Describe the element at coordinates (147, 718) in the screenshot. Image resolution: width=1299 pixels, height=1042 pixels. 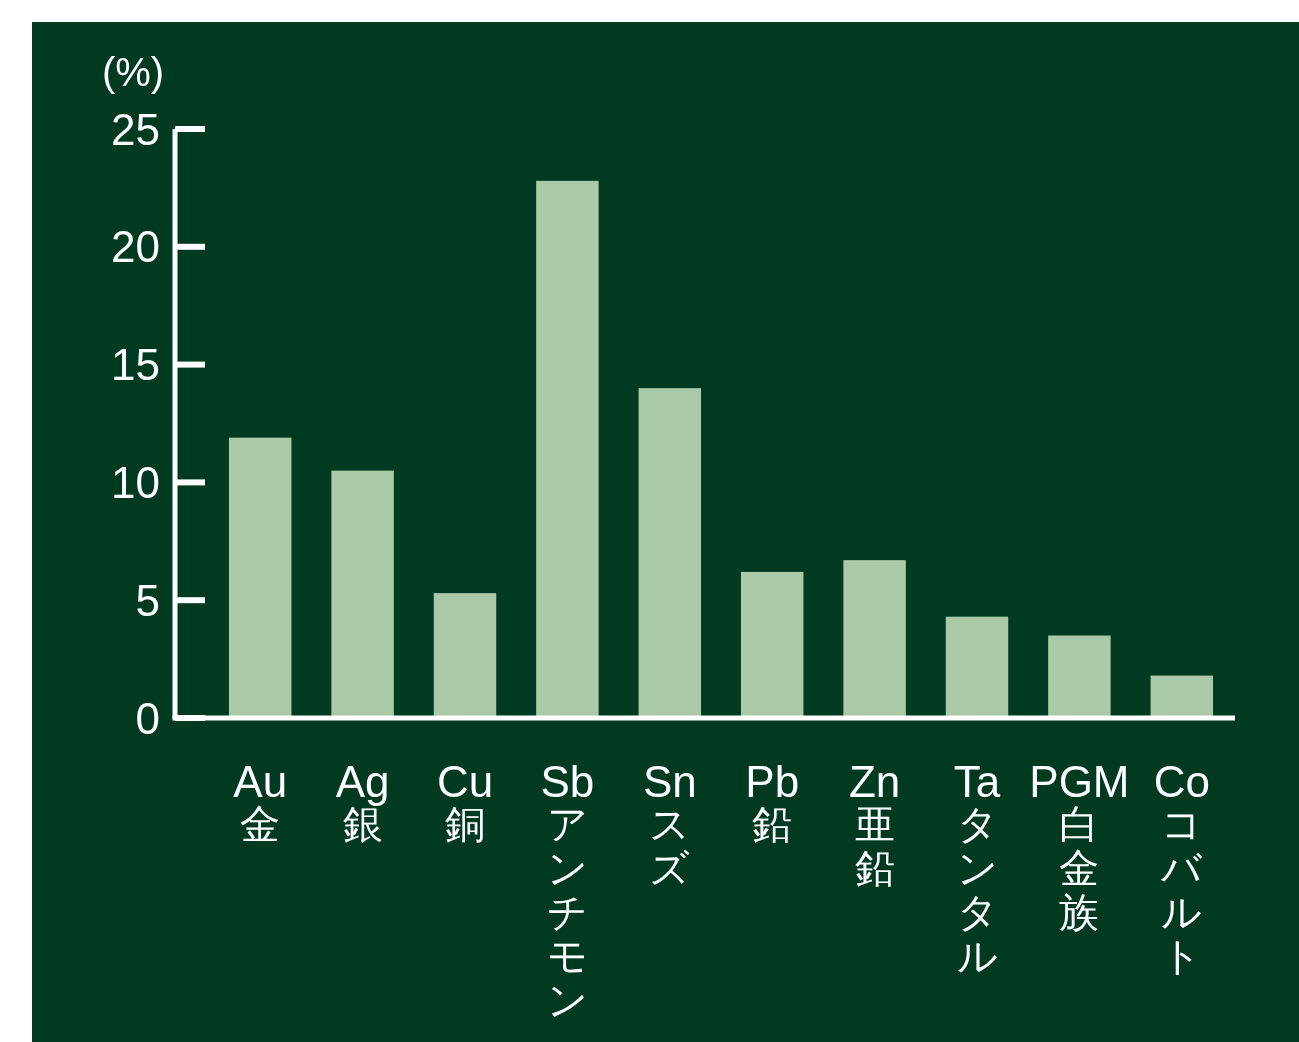
I see `y-tick-label: 0` at that location.